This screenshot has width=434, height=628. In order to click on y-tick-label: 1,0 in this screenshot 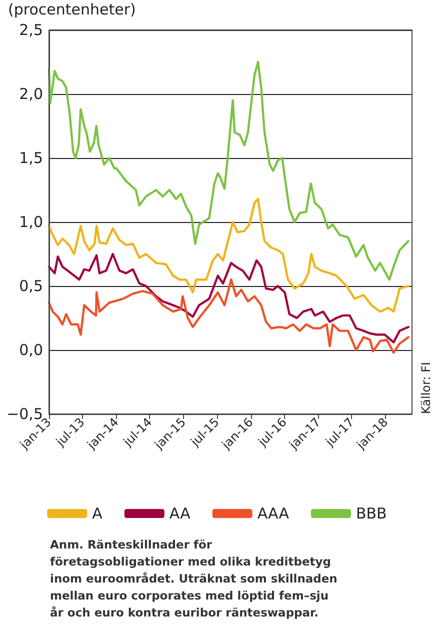, I will do `click(31, 222)`.